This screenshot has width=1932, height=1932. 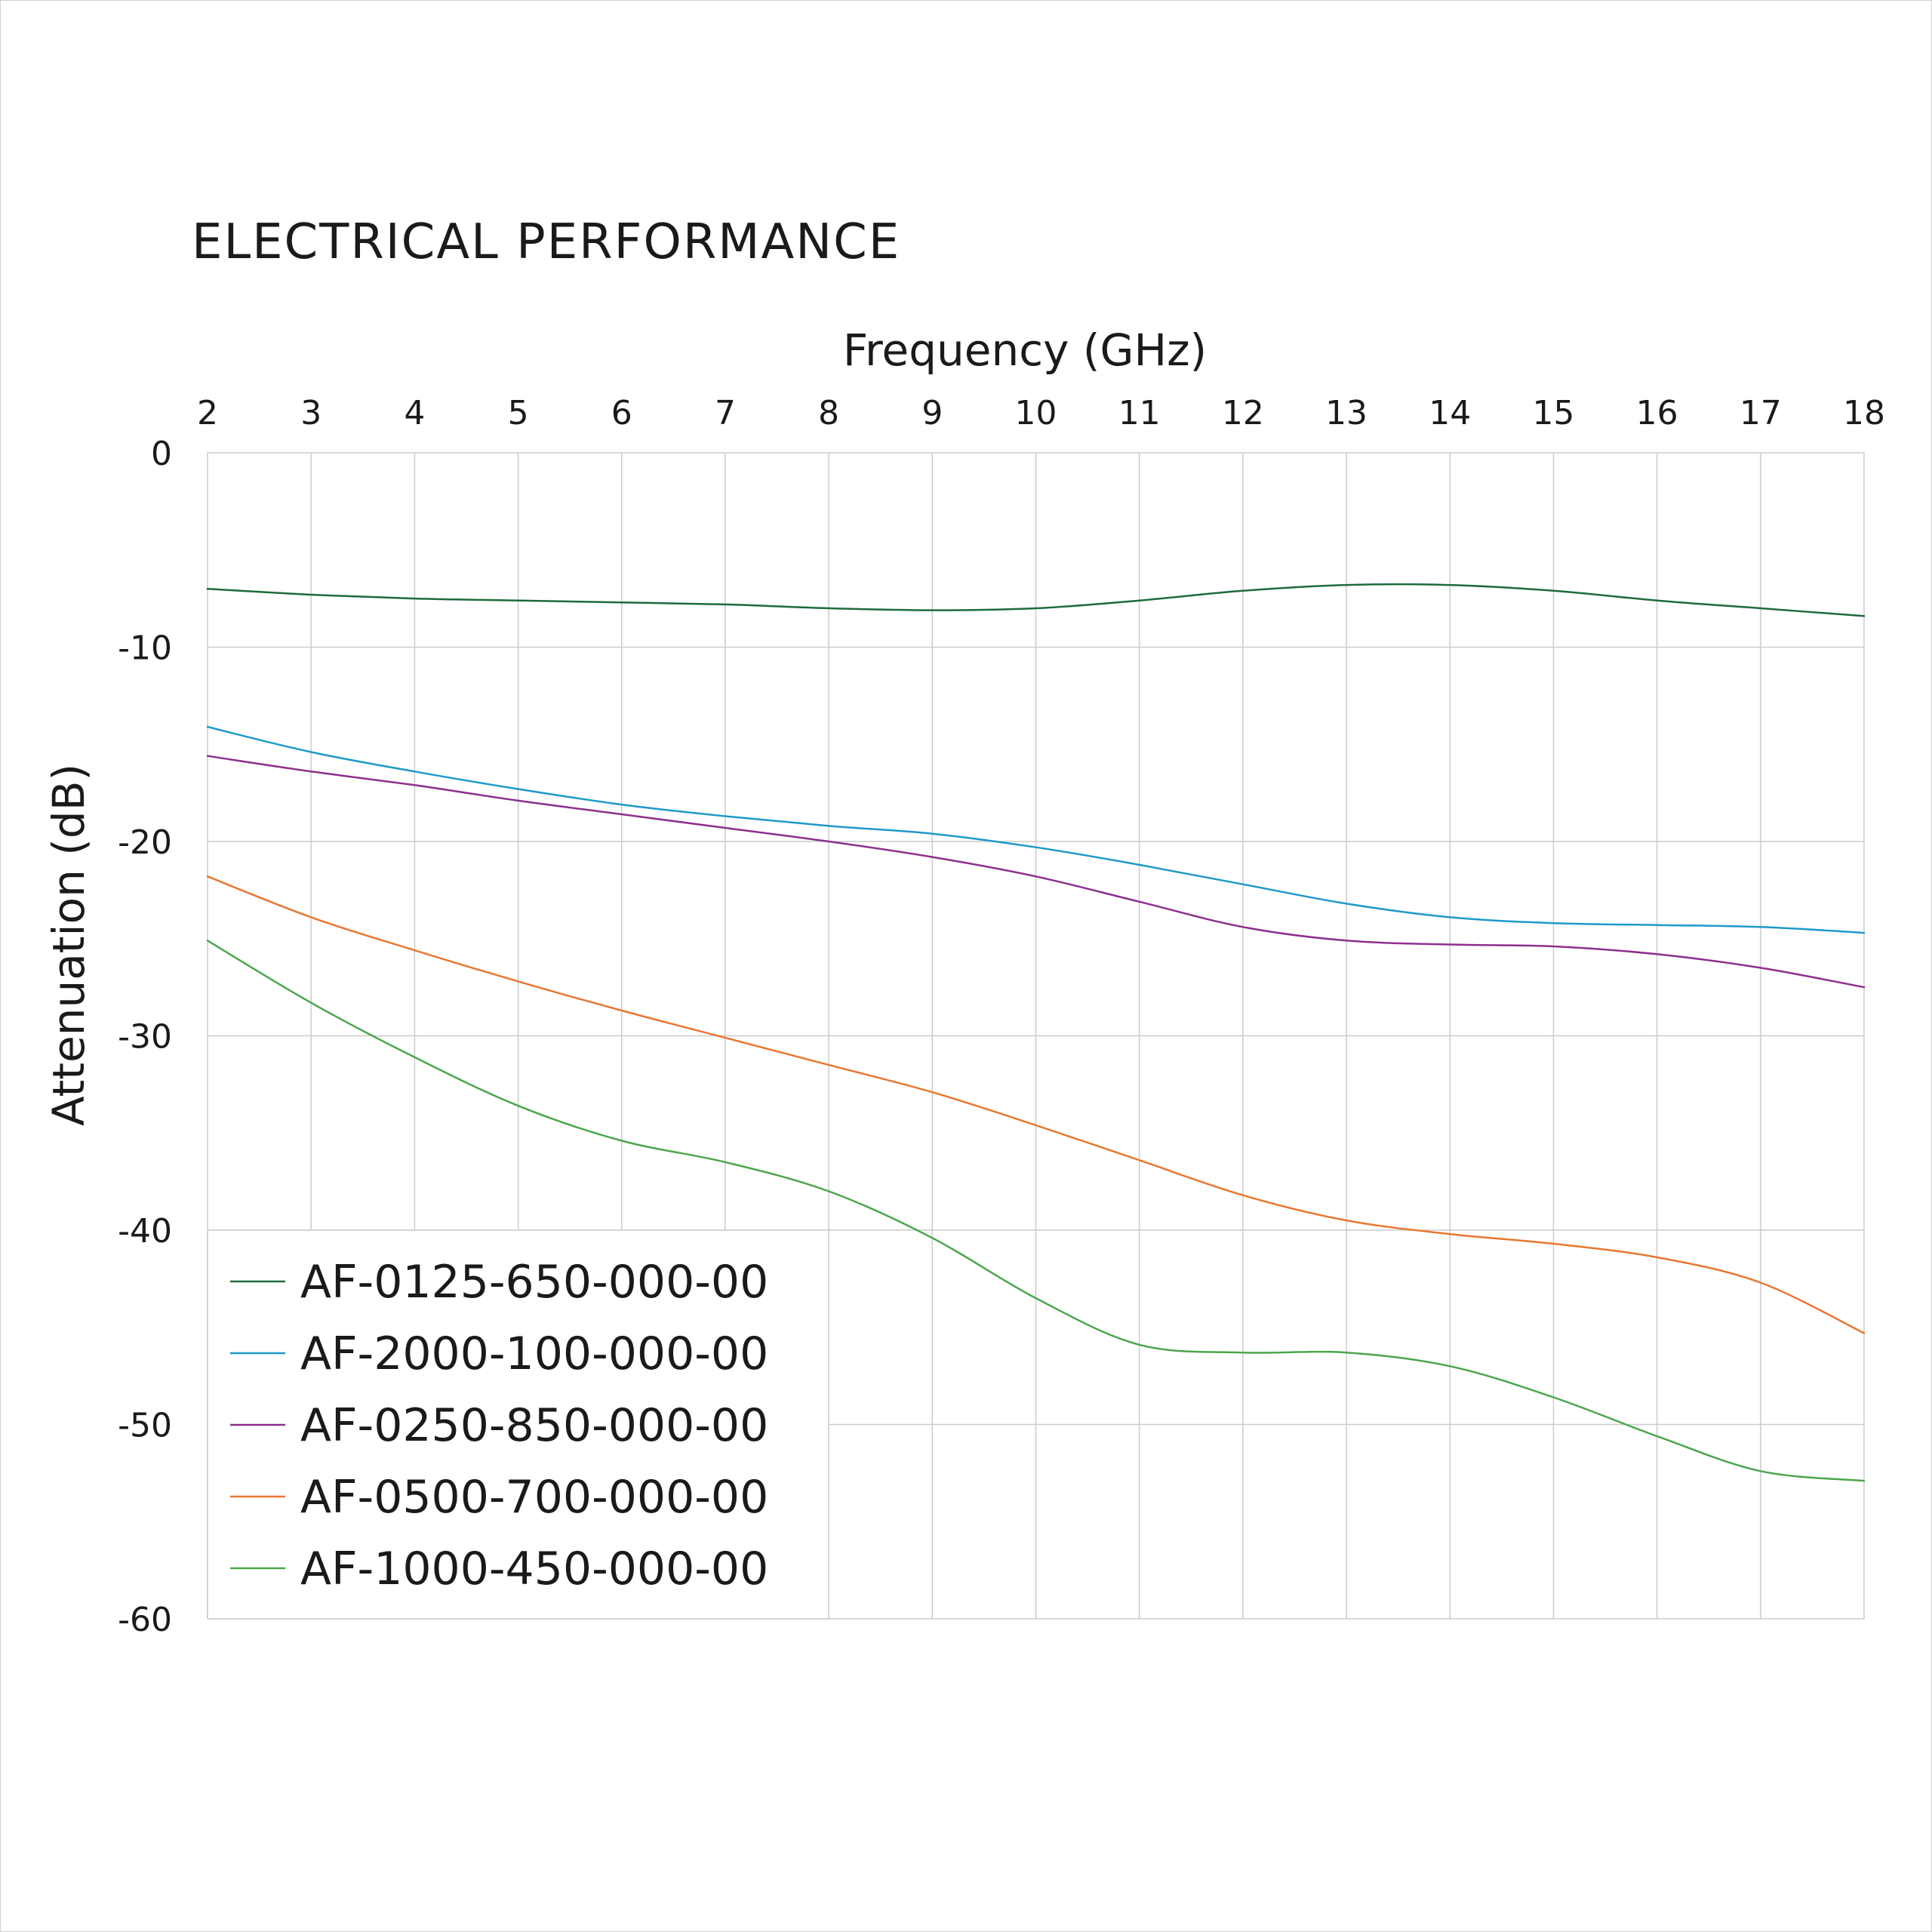 I want to click on x-tick-label: 17, so click(x=1761, y=413).